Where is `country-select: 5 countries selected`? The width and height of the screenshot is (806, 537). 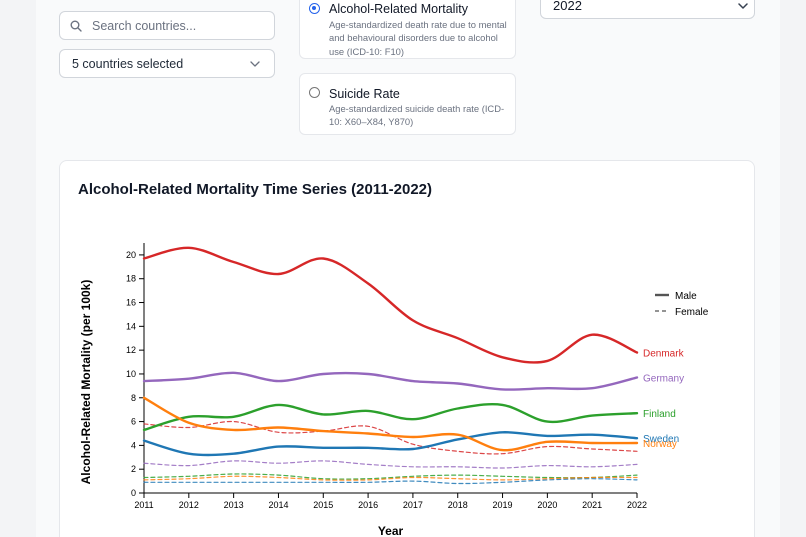 country-select: 5 countries selected is located at coordinates (167, 63).